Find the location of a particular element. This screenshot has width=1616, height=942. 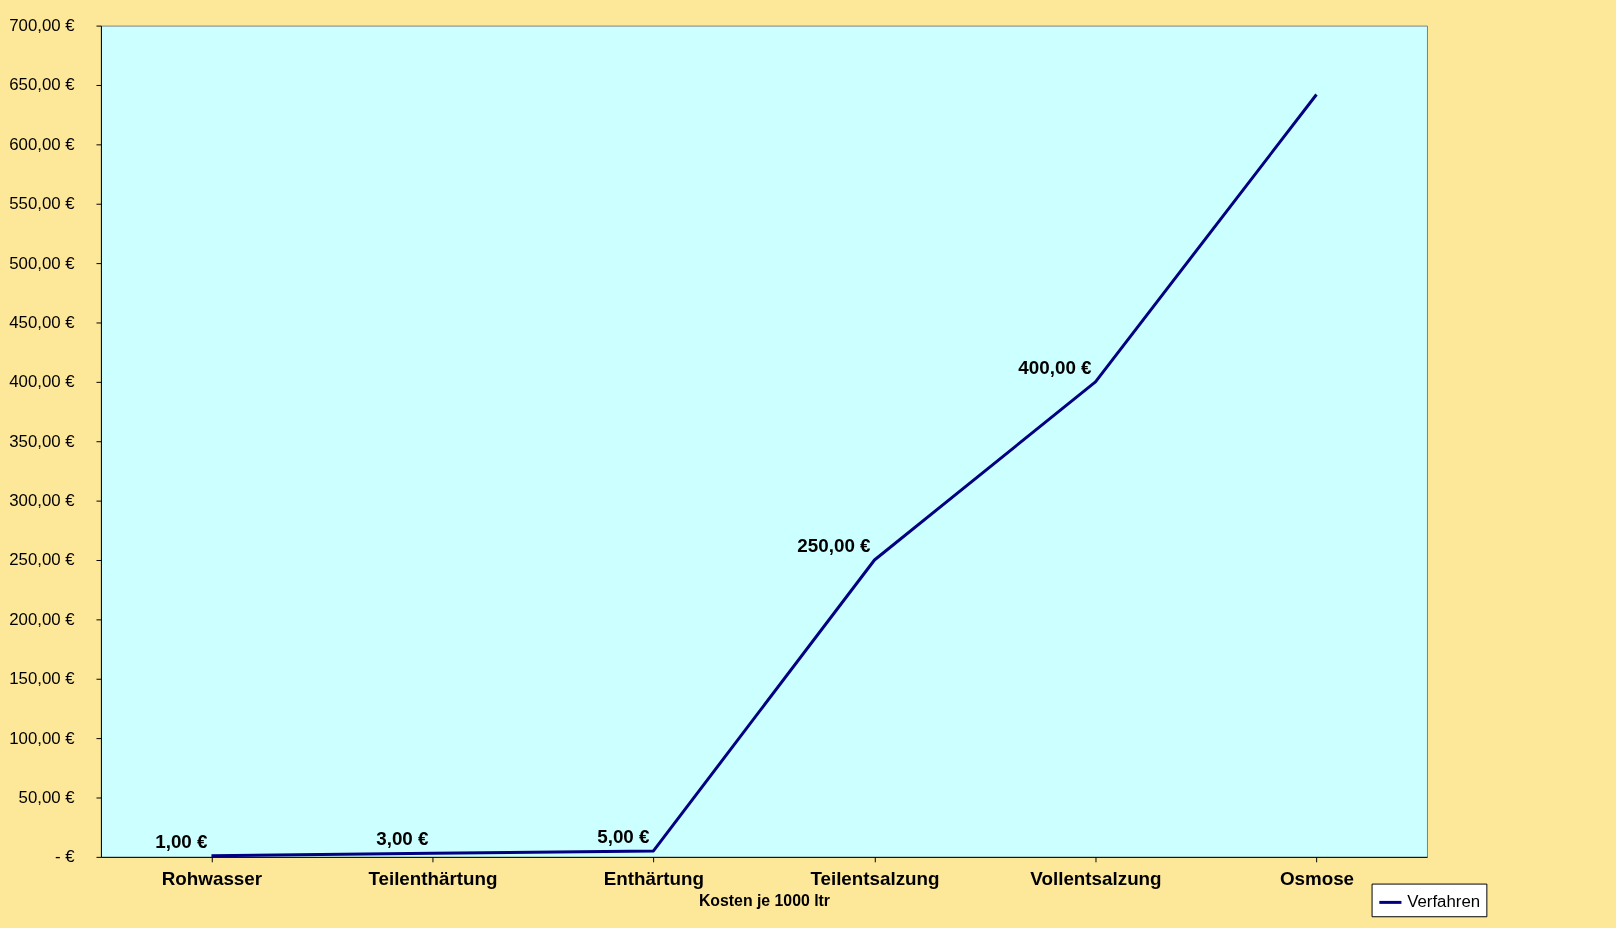

legend-label: Verfahren is located at coordinates (1444, 902).